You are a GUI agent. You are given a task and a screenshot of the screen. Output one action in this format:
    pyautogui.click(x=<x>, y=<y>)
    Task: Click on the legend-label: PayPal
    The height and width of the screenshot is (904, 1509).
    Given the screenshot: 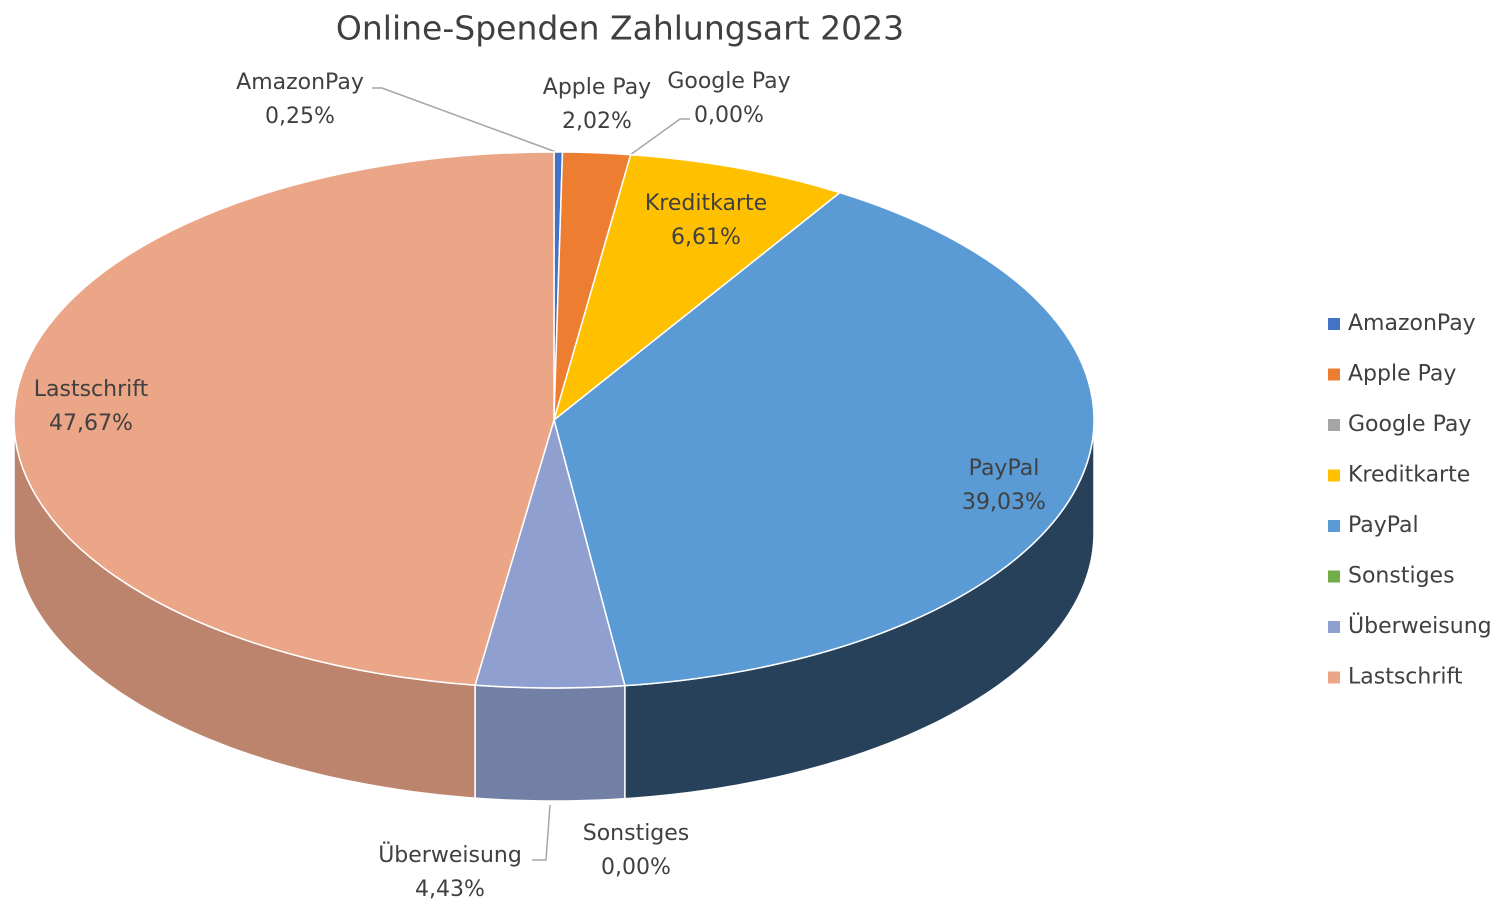 What is the action you would take?
    pyautogui.click(x=1383, y=525)
    